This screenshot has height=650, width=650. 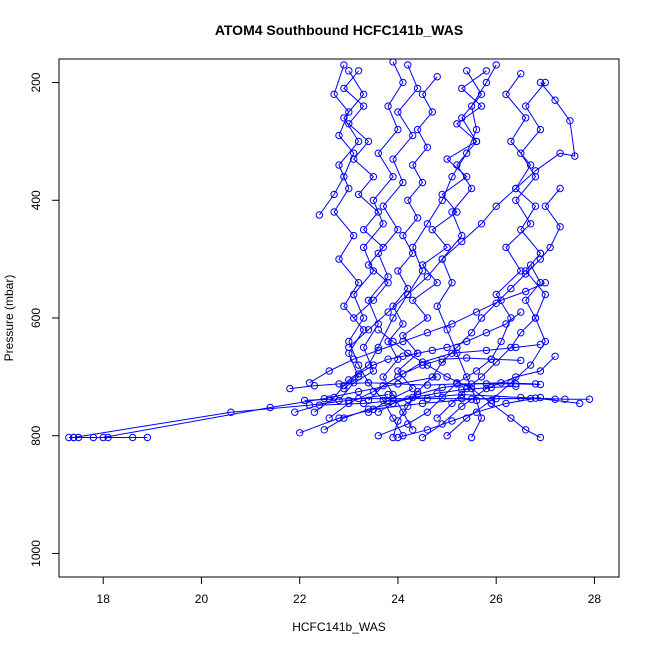 I want to click on y-tick-label: 400, so click(x=36, y=200).